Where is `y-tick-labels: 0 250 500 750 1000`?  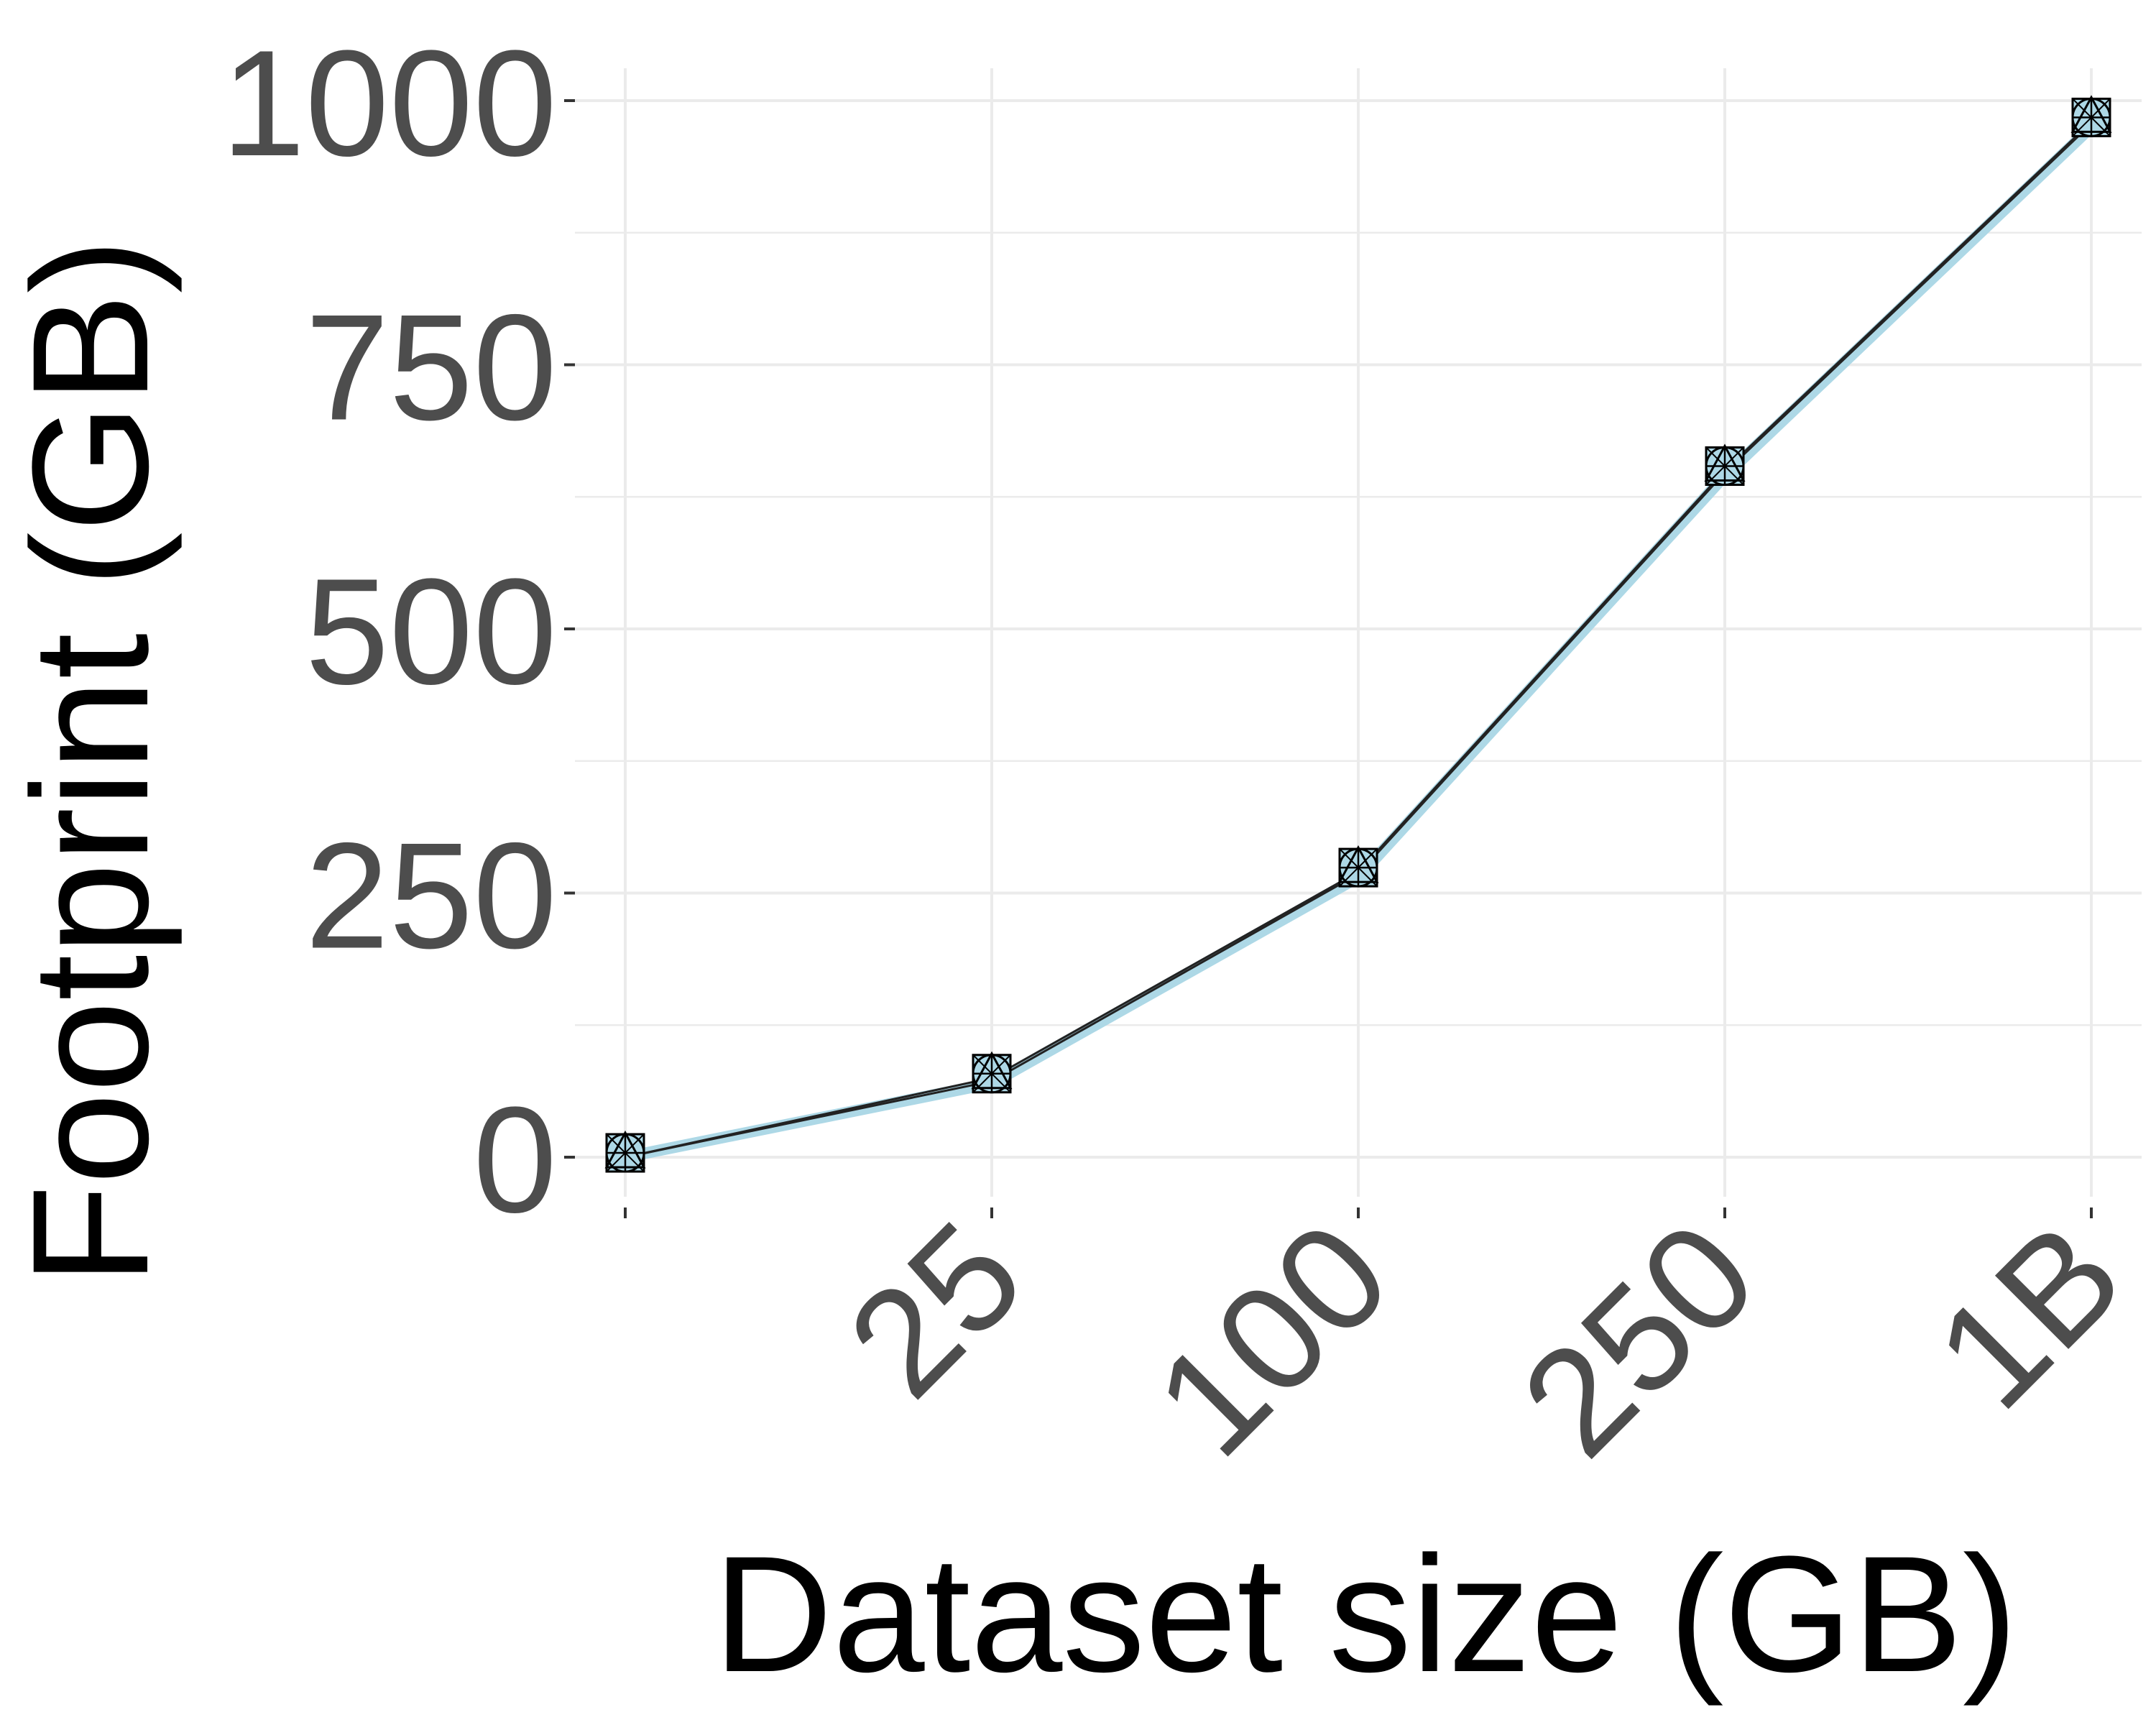 y-tick-labels: 0 250 500 750 1000 is located at coordinates (389, 631).